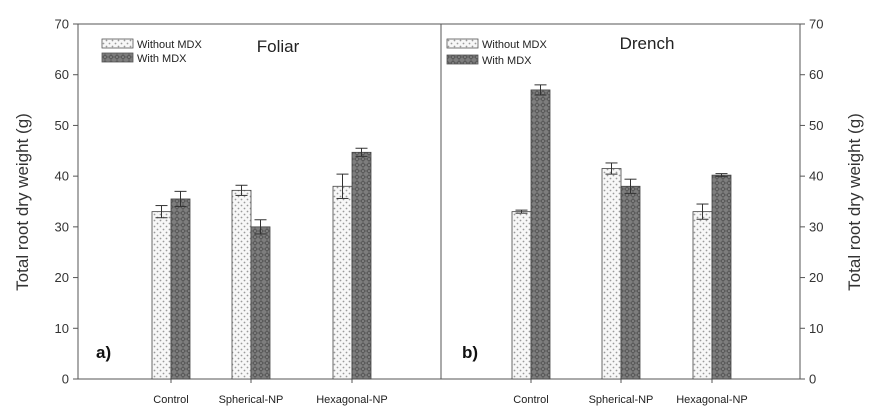 Image resolution: width=870 pixels, height=406 pixels. What do you see at coordinates (62, 277) in the screenshot?
I see `left-y-tick-label: 20` at bounding box center [62, 277].